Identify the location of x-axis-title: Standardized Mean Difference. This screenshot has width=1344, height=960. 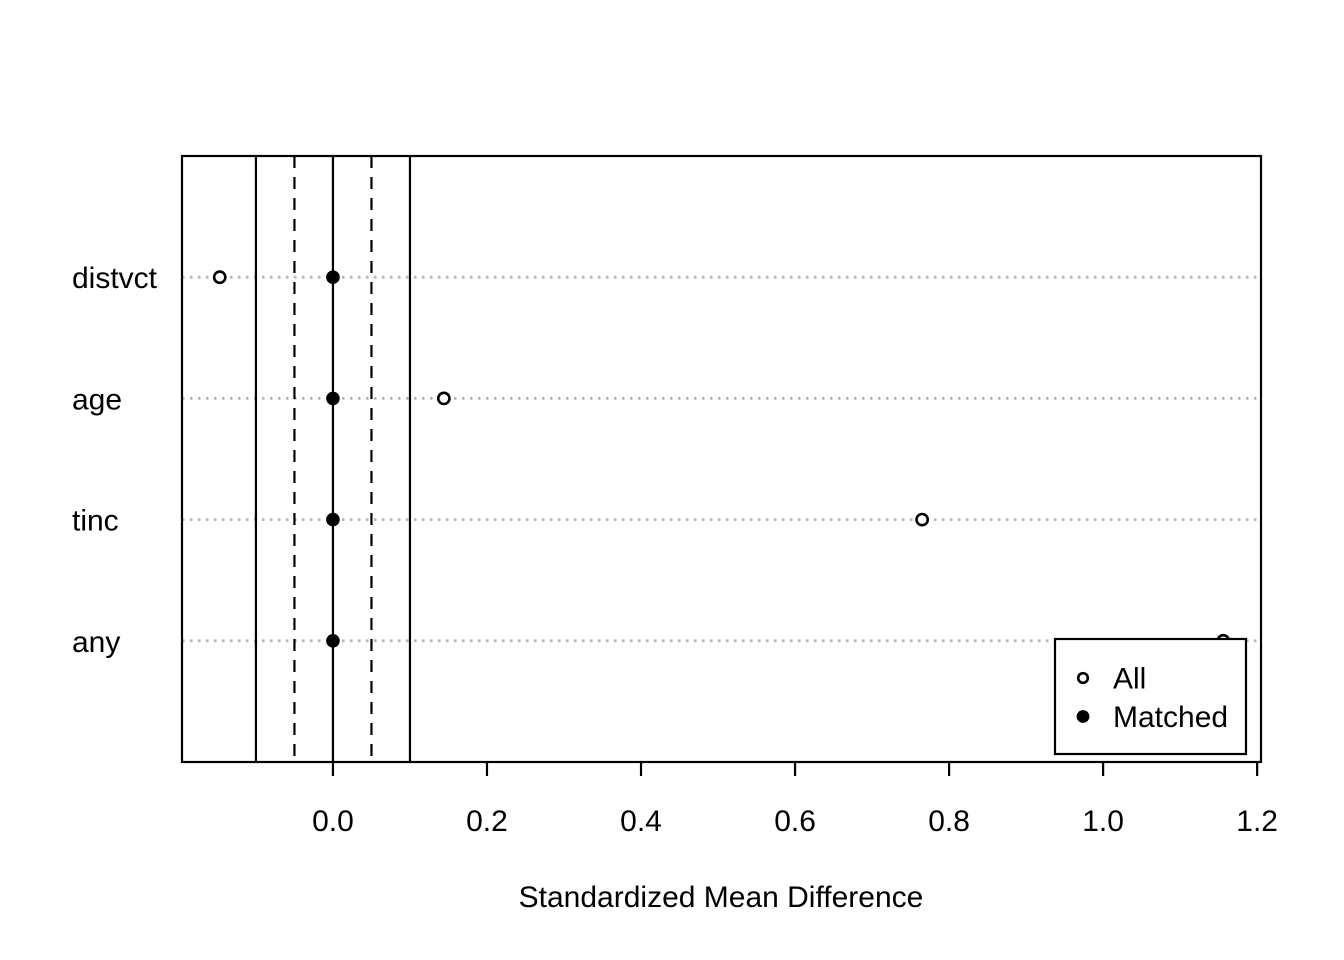
(721, 897).